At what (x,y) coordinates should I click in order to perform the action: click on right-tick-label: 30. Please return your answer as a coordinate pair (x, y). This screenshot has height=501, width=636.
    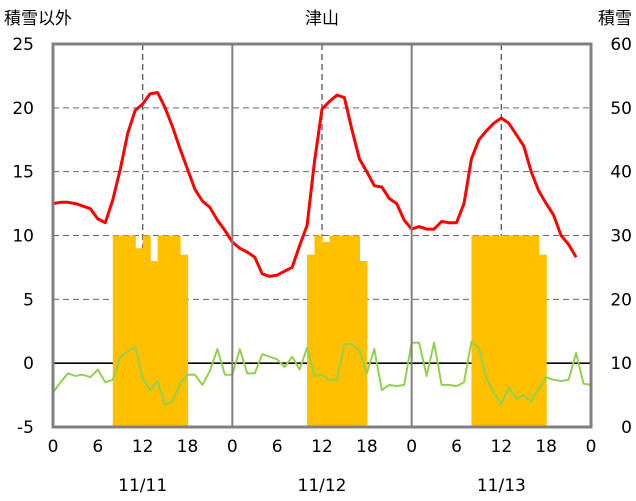
    Looking at the image, I should click on (621, 237).